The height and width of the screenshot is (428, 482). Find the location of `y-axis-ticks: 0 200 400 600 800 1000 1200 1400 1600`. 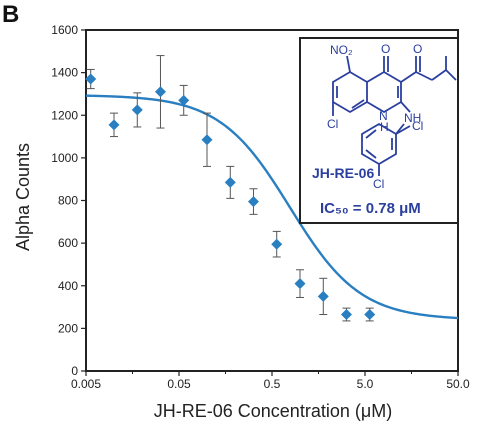

y-axis-ticks: 0 200 400 600 800 1000 1200 1400 1600 is located at coordinates (68, 200).